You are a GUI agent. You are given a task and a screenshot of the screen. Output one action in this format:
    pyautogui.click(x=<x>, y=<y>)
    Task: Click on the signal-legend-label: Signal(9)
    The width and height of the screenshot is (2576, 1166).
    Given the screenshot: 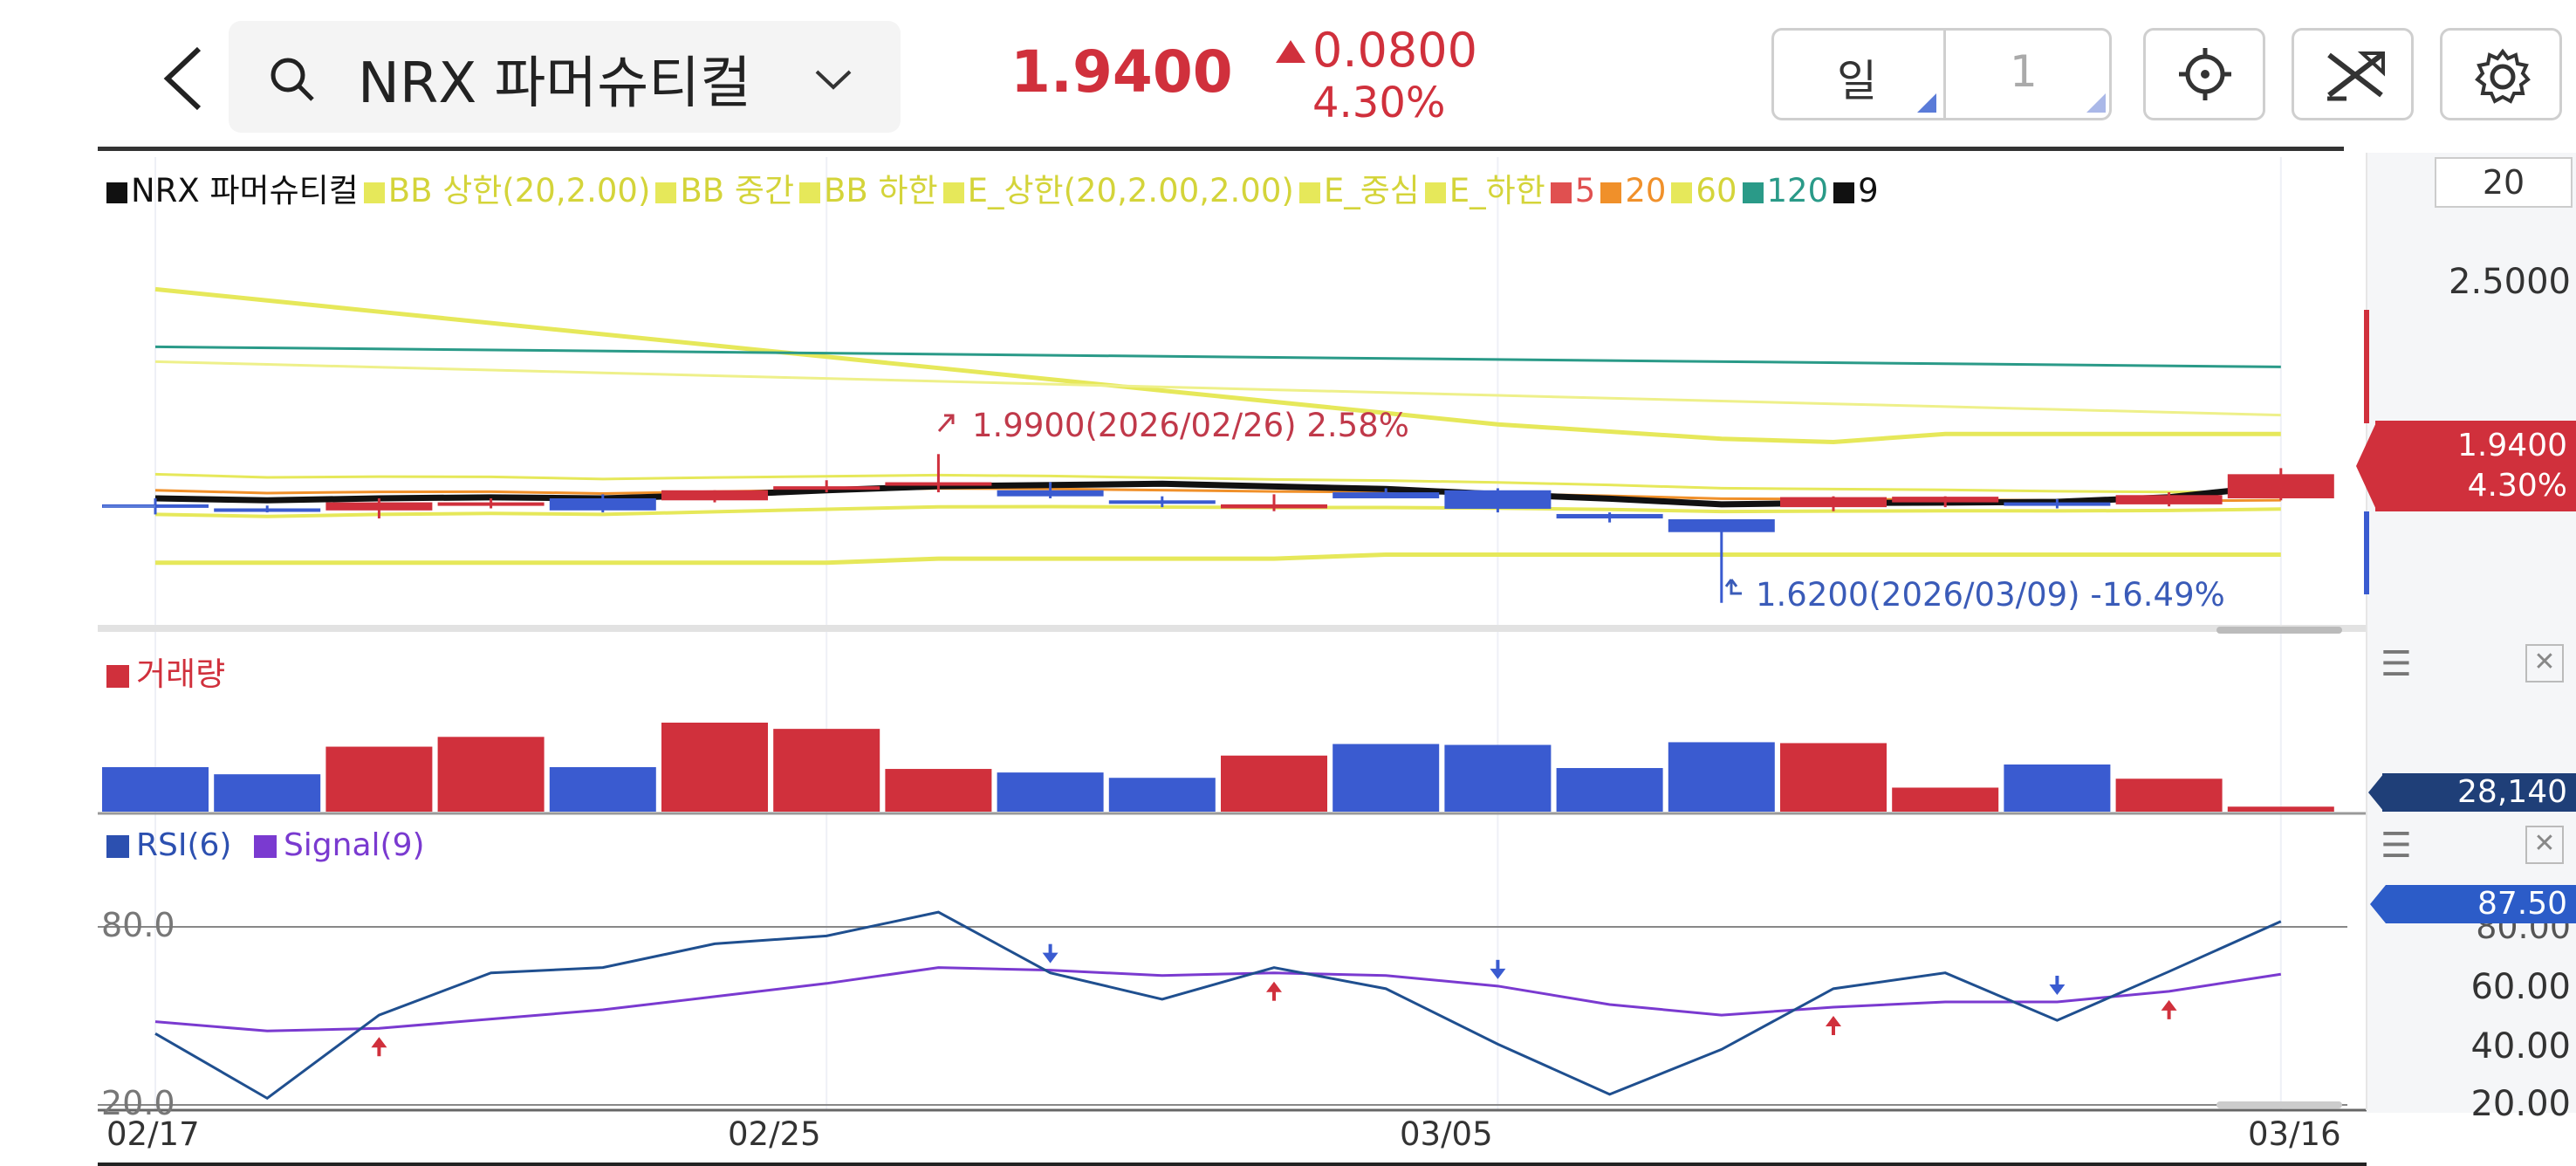 What is the action you would take?
    pyautogui.click(x=354, y=845)
    